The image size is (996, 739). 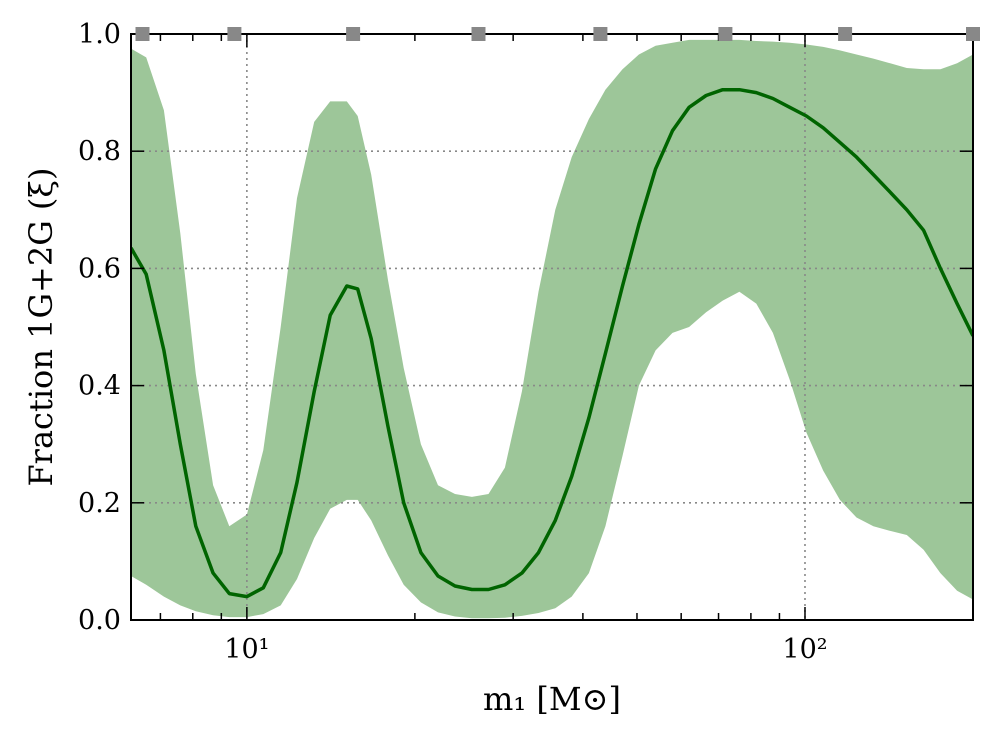 What do you see at coordinates (99, 268) in the screenshot?
I see `y-tick-label: 0.6` at bounding box center [99, 268].